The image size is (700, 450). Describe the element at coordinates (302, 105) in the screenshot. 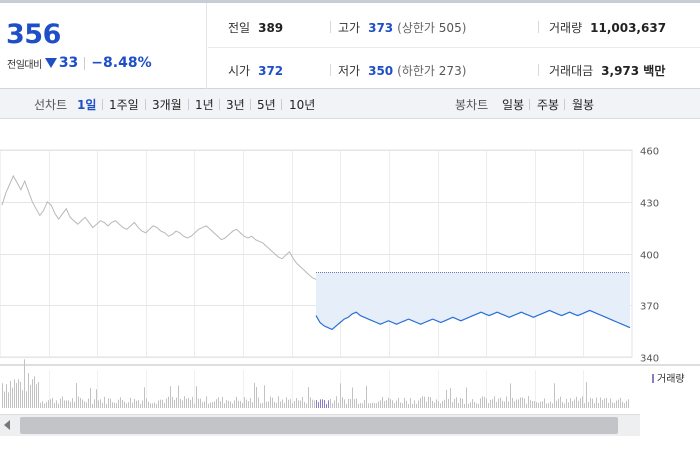

I see `period-10y: 10년` at that location.